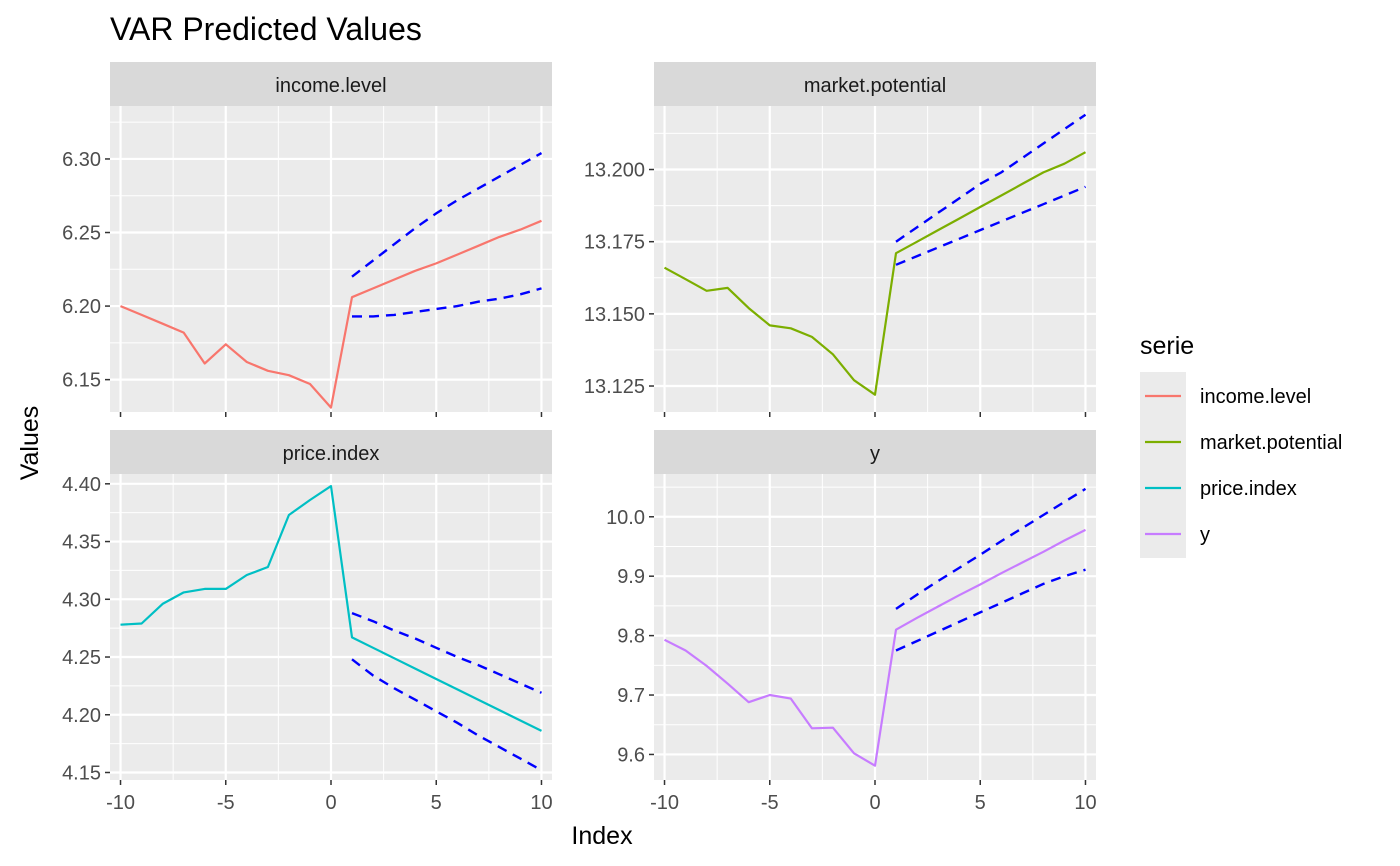  I want to click on y-tick-label: 4.20, so click(81, 716).